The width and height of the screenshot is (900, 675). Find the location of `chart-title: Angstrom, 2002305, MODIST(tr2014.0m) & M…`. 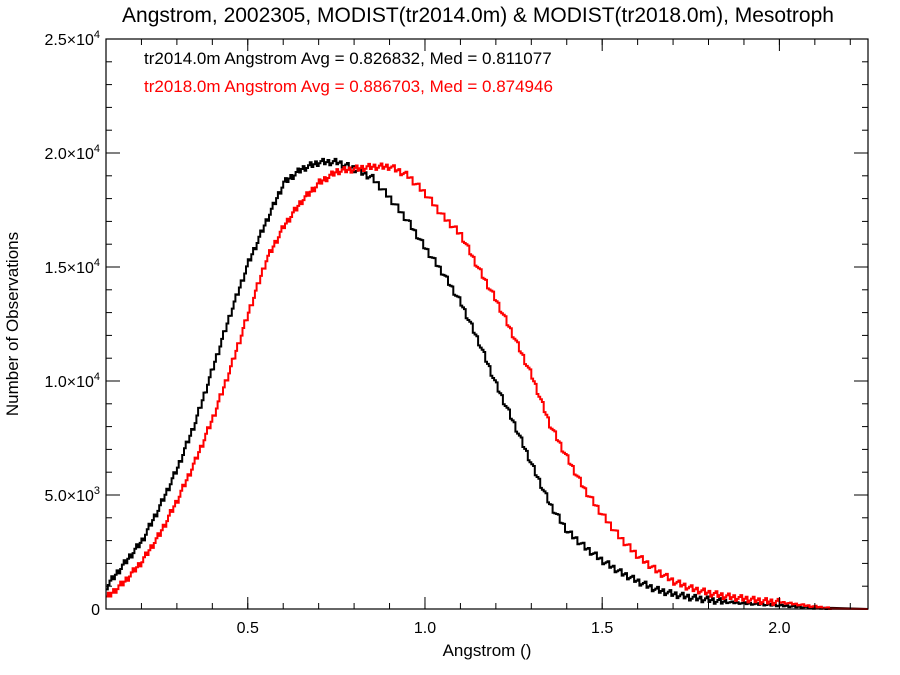

chart-title: Angstrom, 2002305, MODIST(tr2014.0m) & M… is located at coordinates (478, 15).